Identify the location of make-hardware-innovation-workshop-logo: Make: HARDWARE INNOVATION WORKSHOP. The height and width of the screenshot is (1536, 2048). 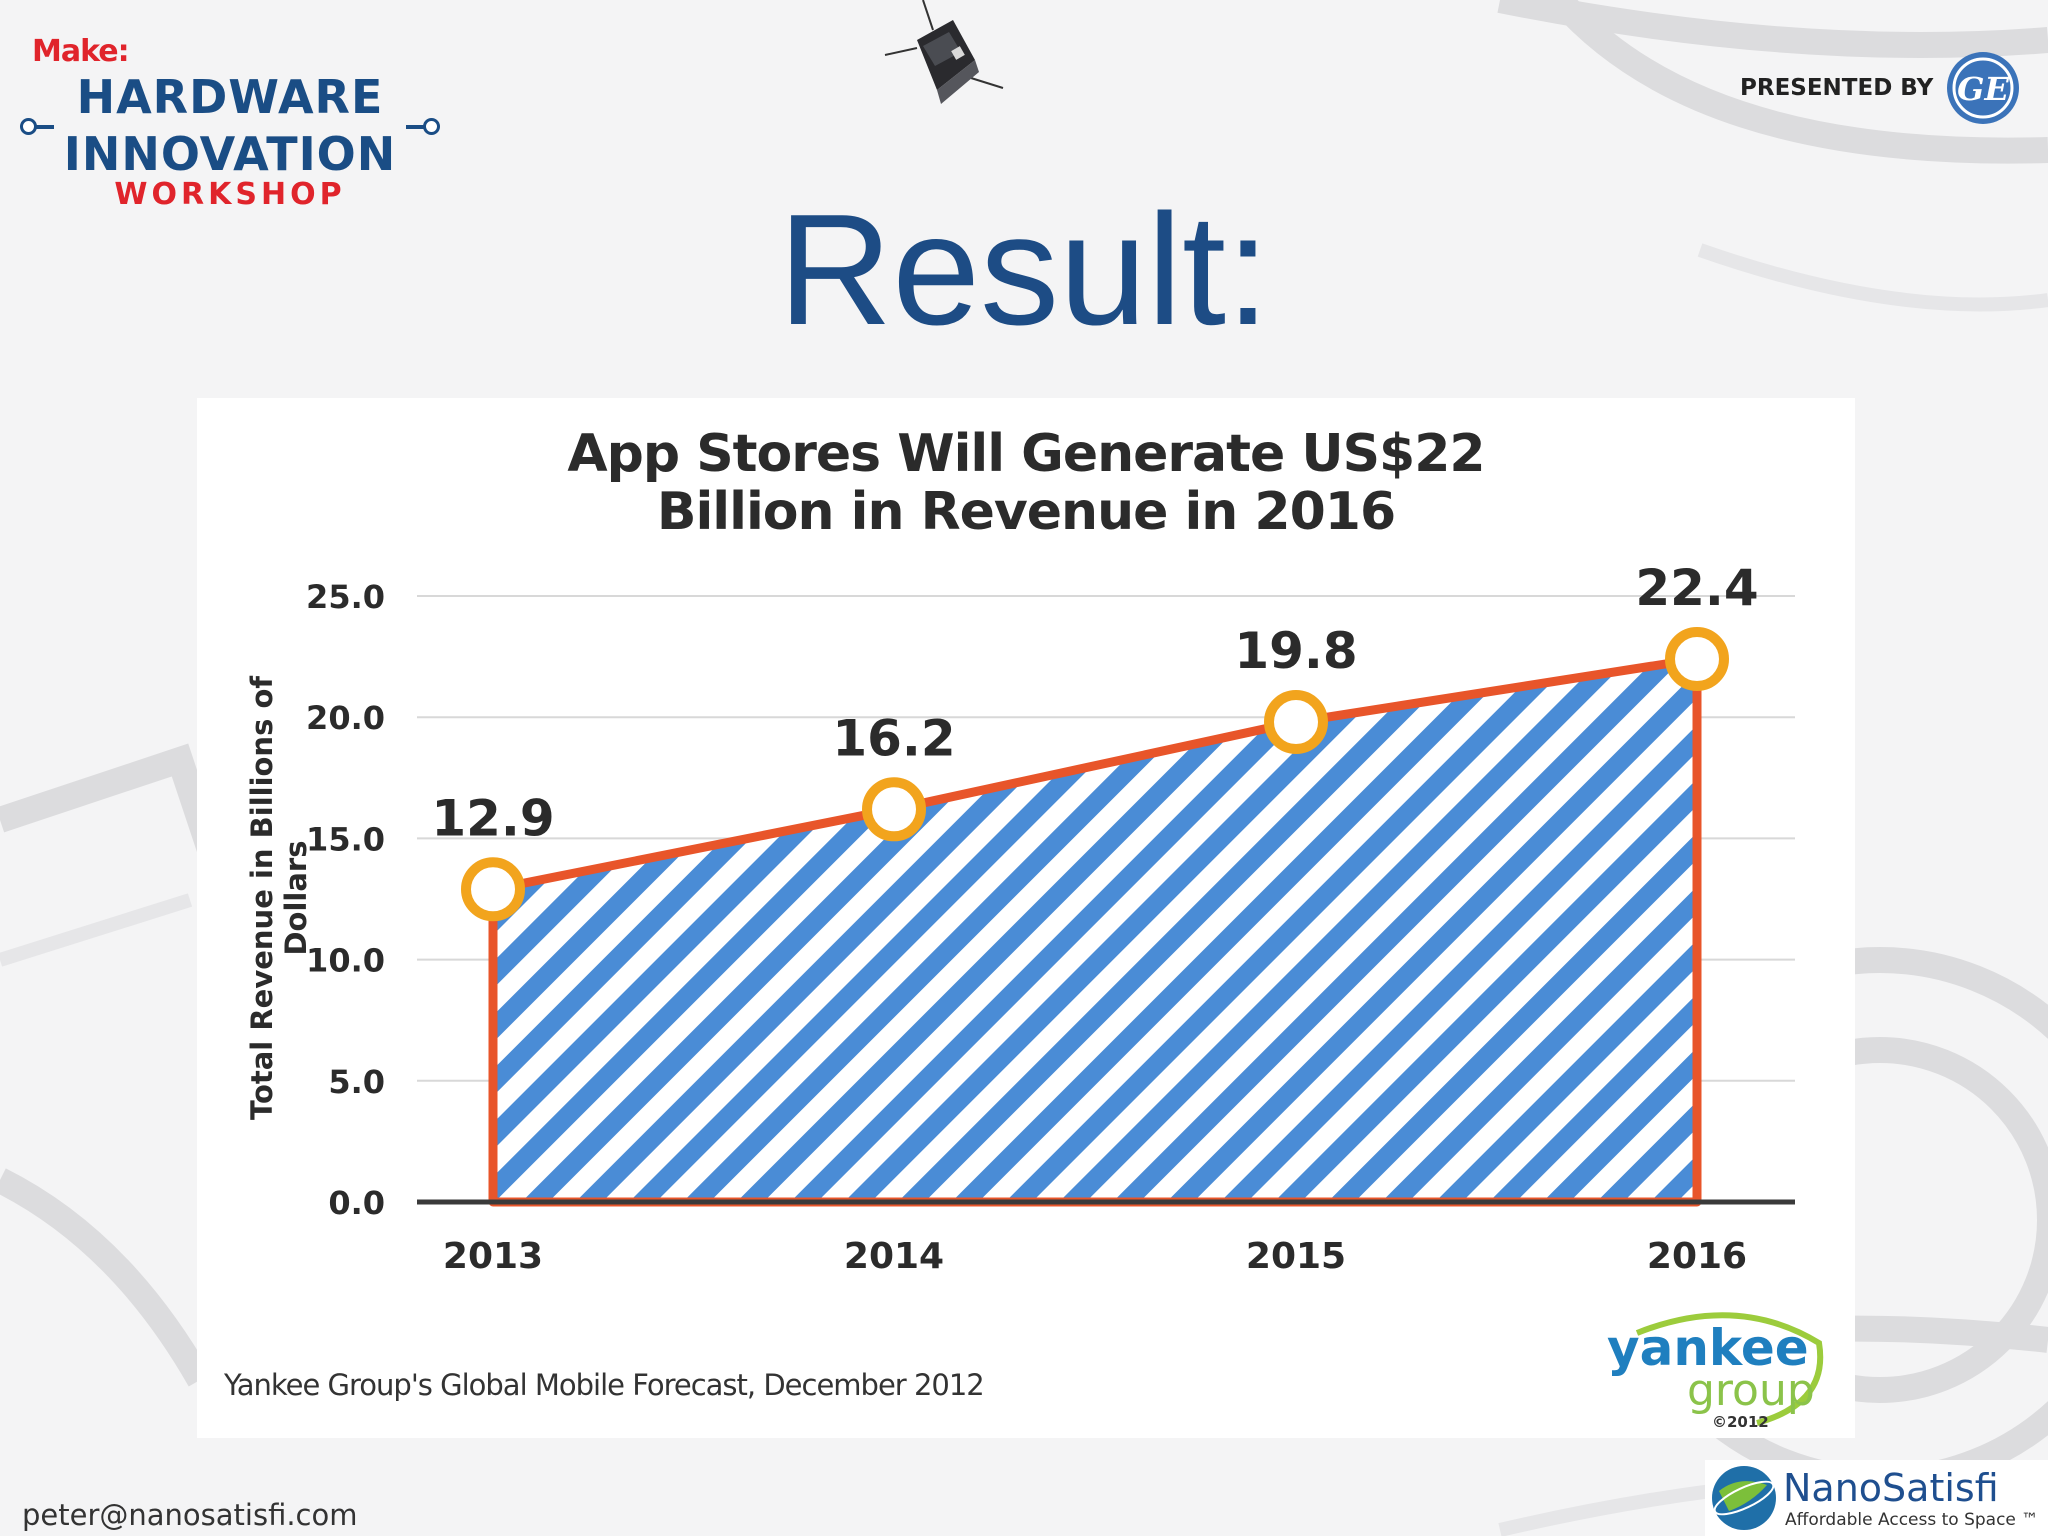
(230, 124).